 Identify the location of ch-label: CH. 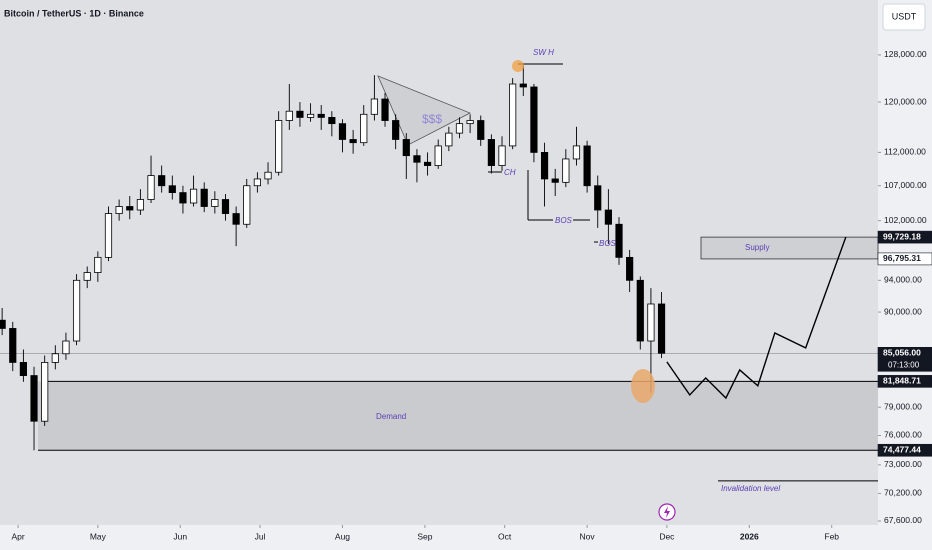
(510, 172).